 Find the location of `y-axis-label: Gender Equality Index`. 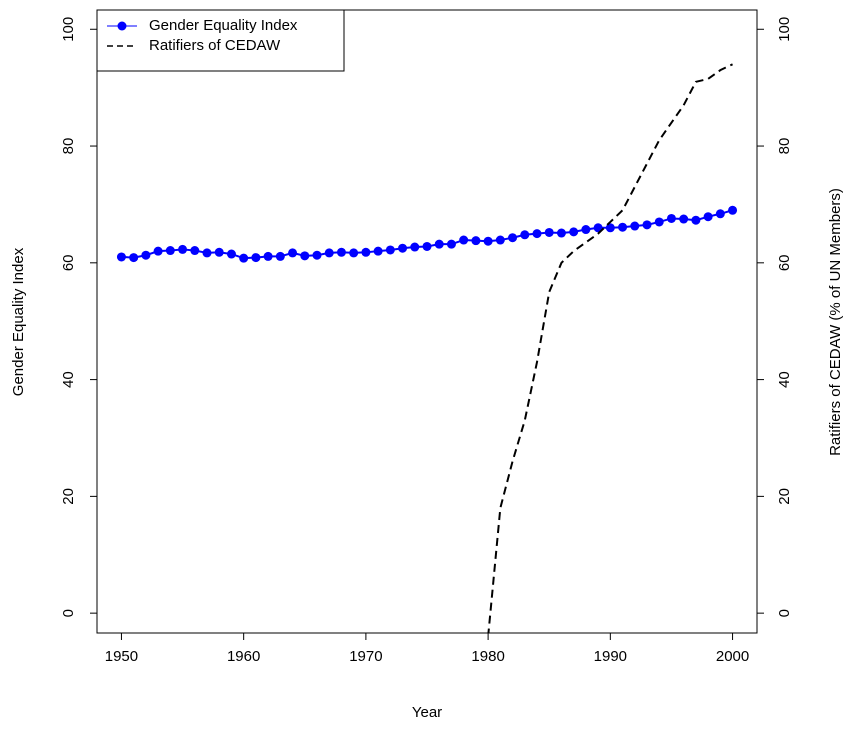

y-axis-label: Gender Equality Index is located at coordinates (18, 321).